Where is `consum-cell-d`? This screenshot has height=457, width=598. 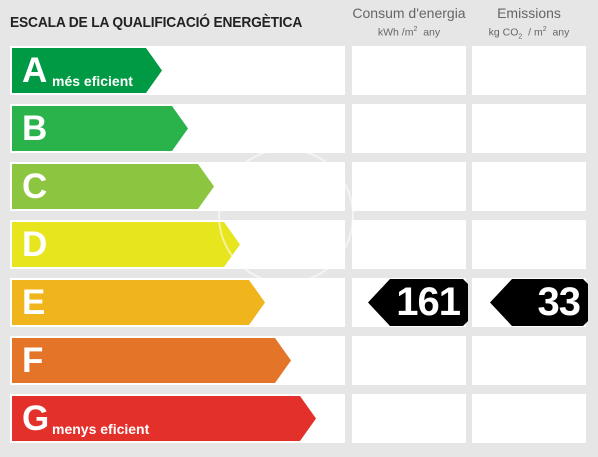 consum-cell-d is located at coordinates (409, 244).